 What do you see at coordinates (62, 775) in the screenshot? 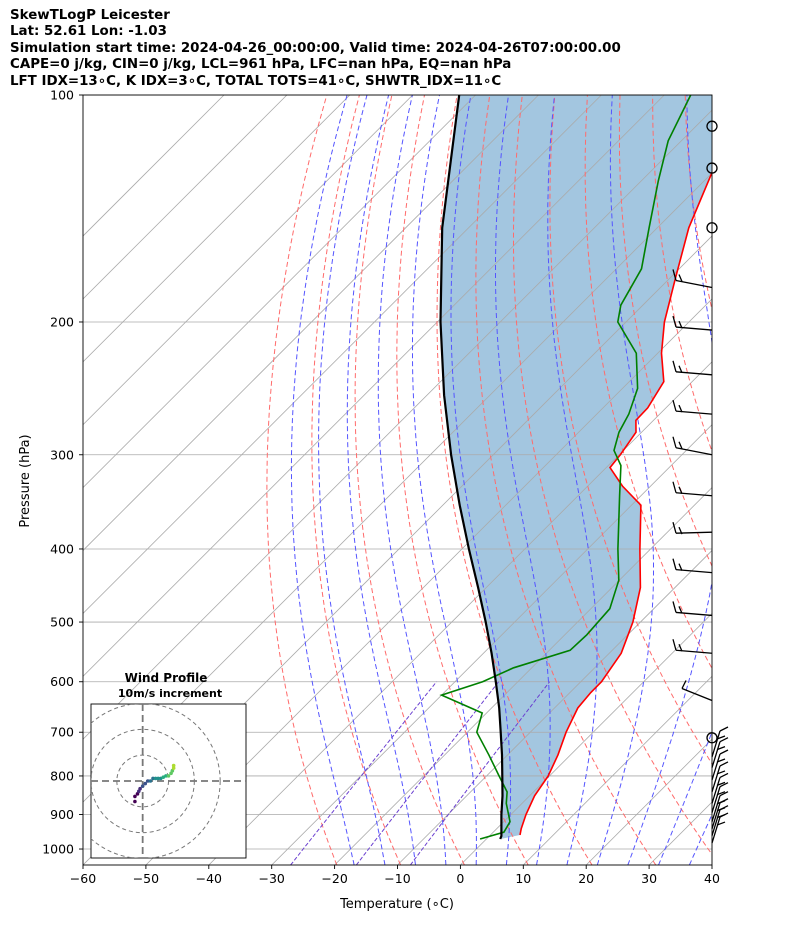
I see `y-tick-label: 800` at bounding box center [62, 775].